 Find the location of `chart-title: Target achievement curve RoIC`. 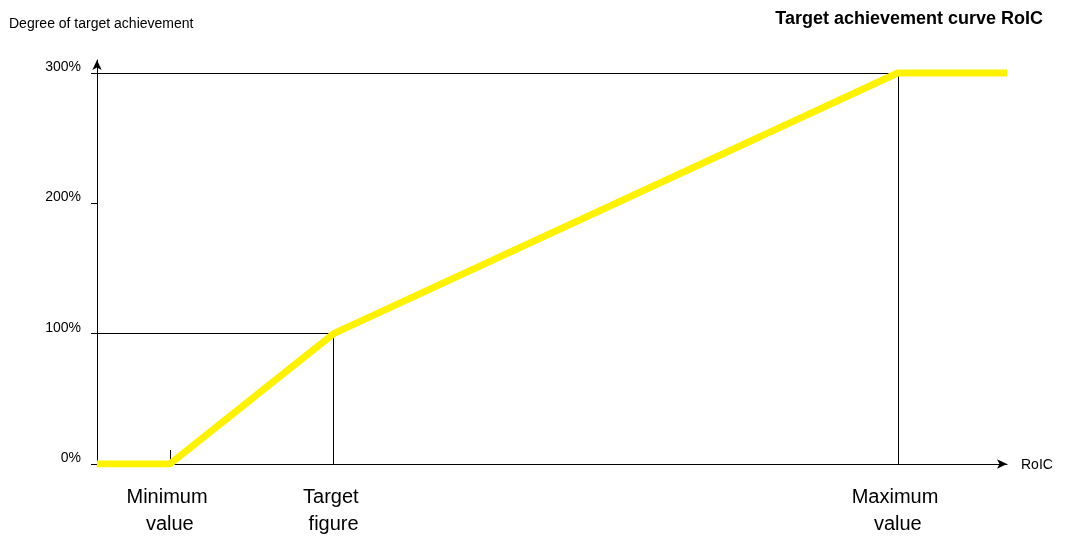

chart-title: Target achievement curve RoIC is located at coordinates (909, 18).